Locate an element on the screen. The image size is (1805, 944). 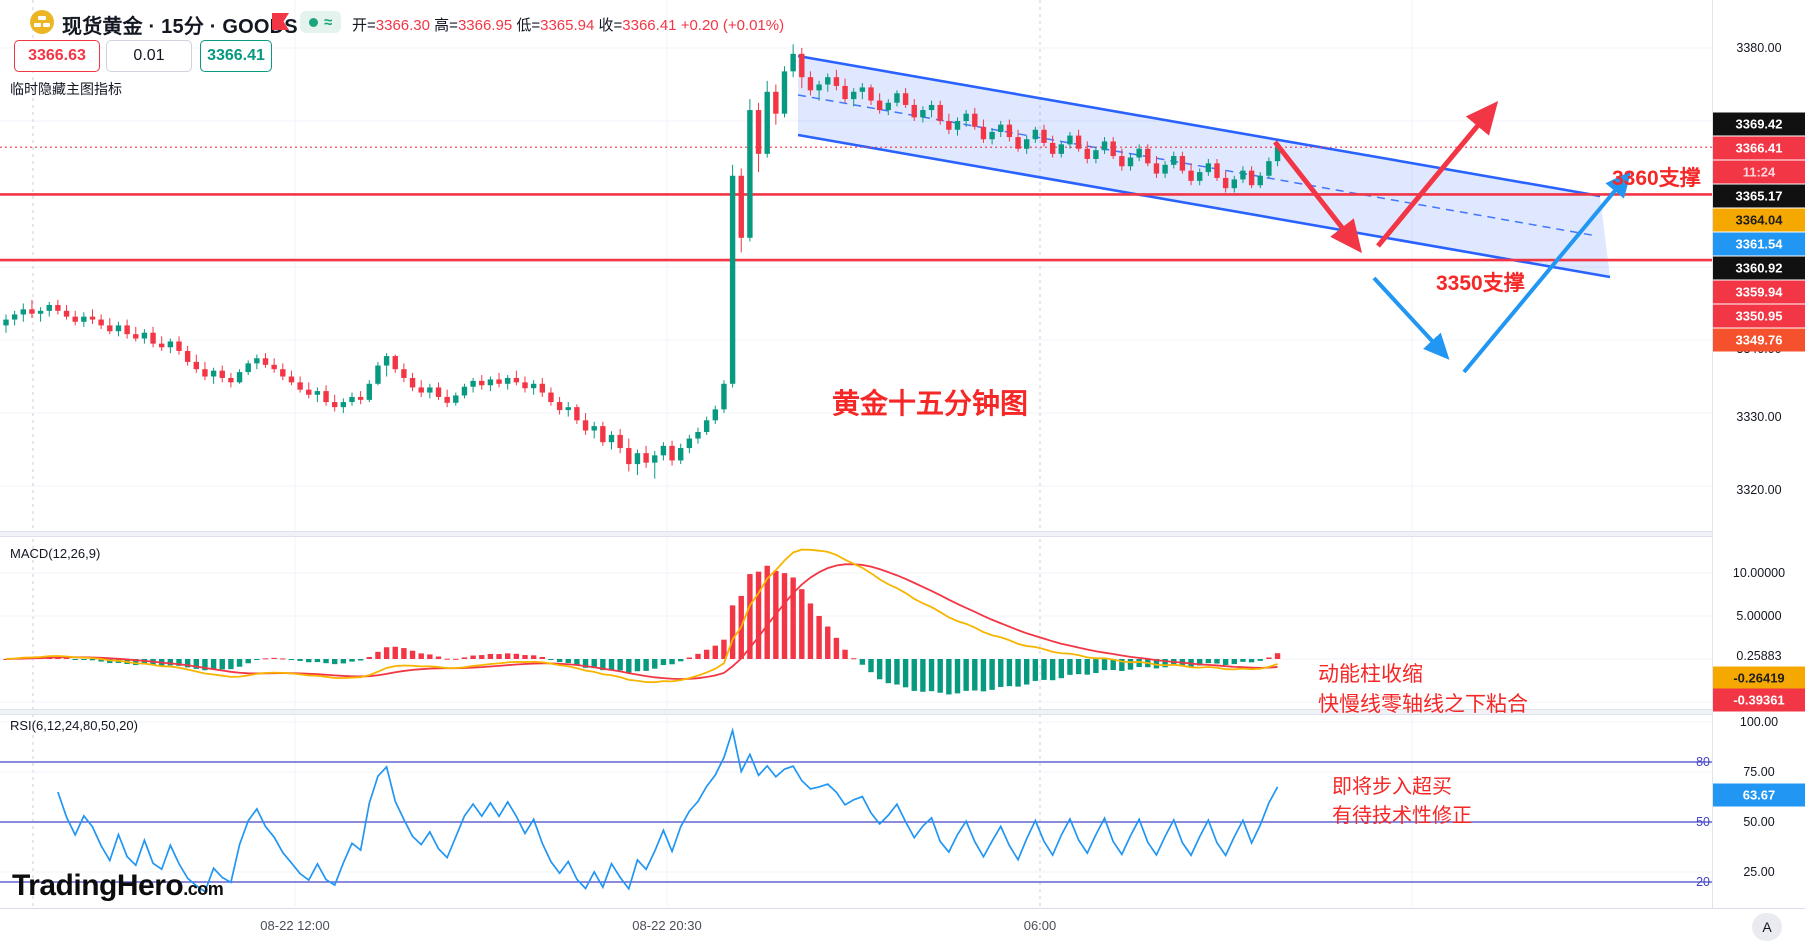
macd-dif-line is located at coordinates (641, 616).